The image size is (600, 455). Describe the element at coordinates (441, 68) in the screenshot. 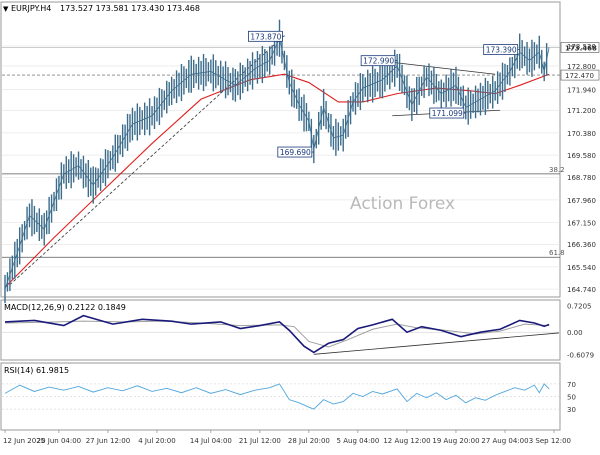

I see `trendline` at that location.